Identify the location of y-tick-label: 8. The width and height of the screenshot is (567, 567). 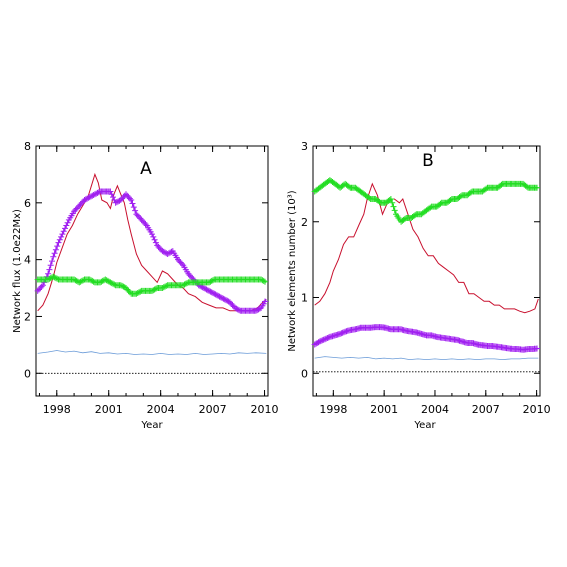
(27, 146).